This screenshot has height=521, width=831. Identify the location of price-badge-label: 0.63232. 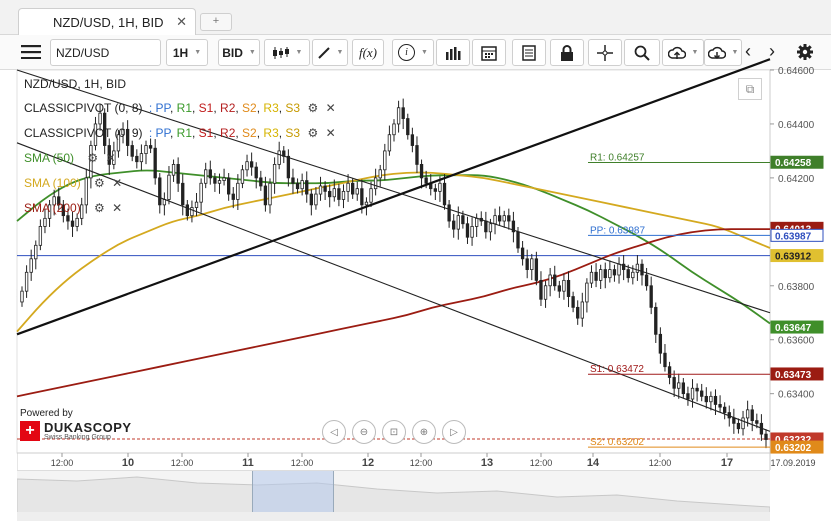
(793, 440).